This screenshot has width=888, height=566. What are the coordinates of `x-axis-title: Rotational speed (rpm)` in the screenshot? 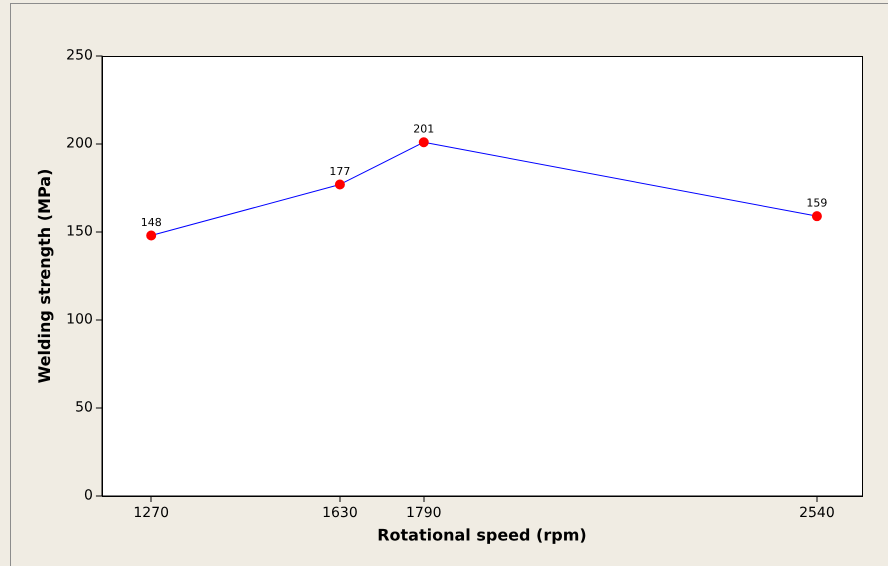 It's located at (482, 535).